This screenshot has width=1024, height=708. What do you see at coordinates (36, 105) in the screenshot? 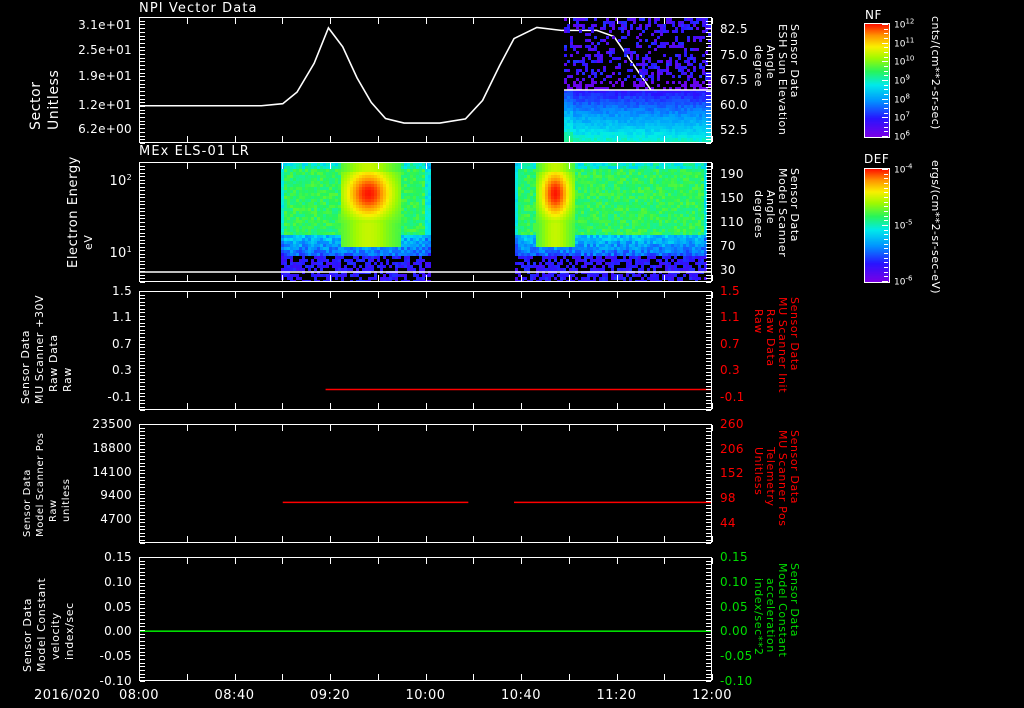
I see `axis-title-line: Sector` at bounding box center [36, 105].